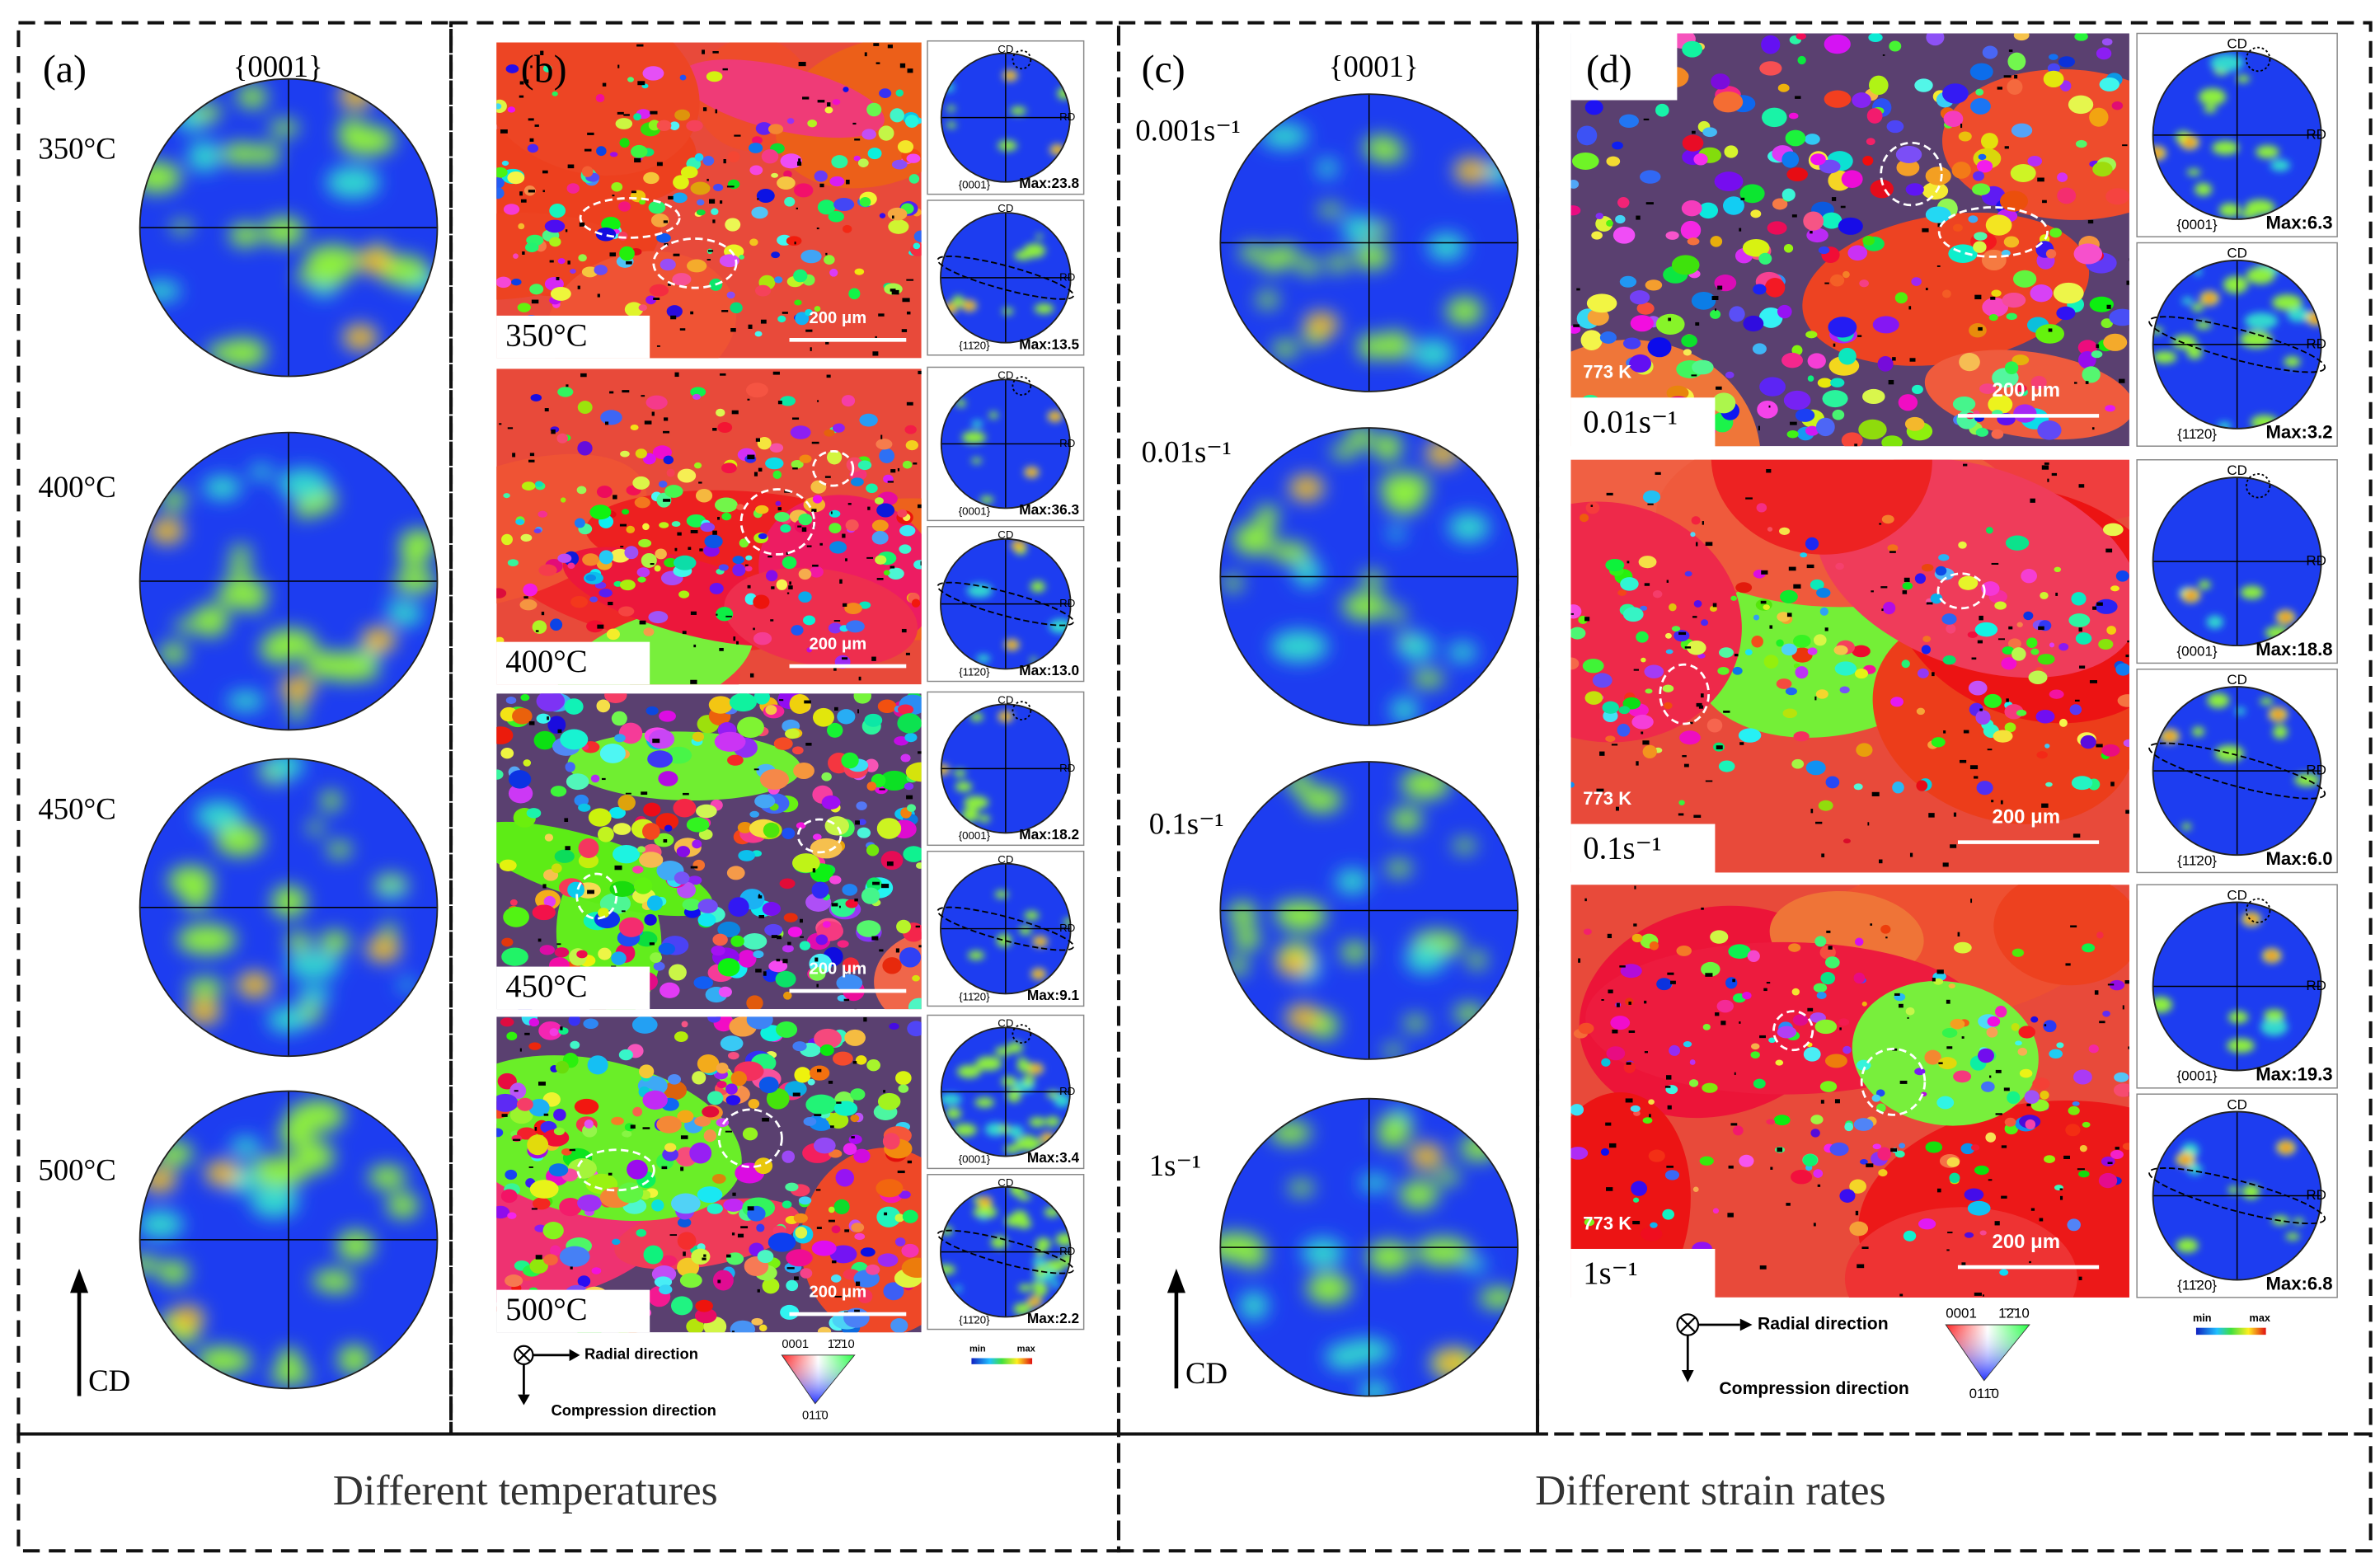 The image size is (2380, 1563). Describe the element at coordinates (1710, 1490) in the screenshot. I see `caption: Different strain rates` at that location.